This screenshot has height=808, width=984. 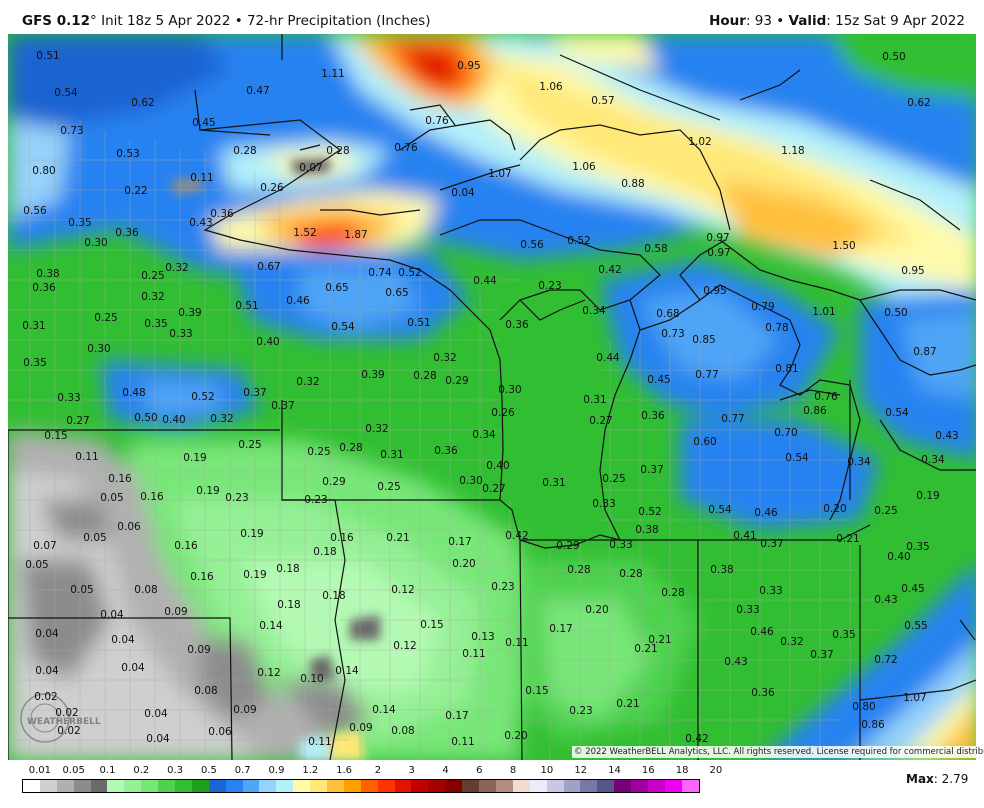 I want to click on precip-value-label: 0.67, so click(x=268, y=267).